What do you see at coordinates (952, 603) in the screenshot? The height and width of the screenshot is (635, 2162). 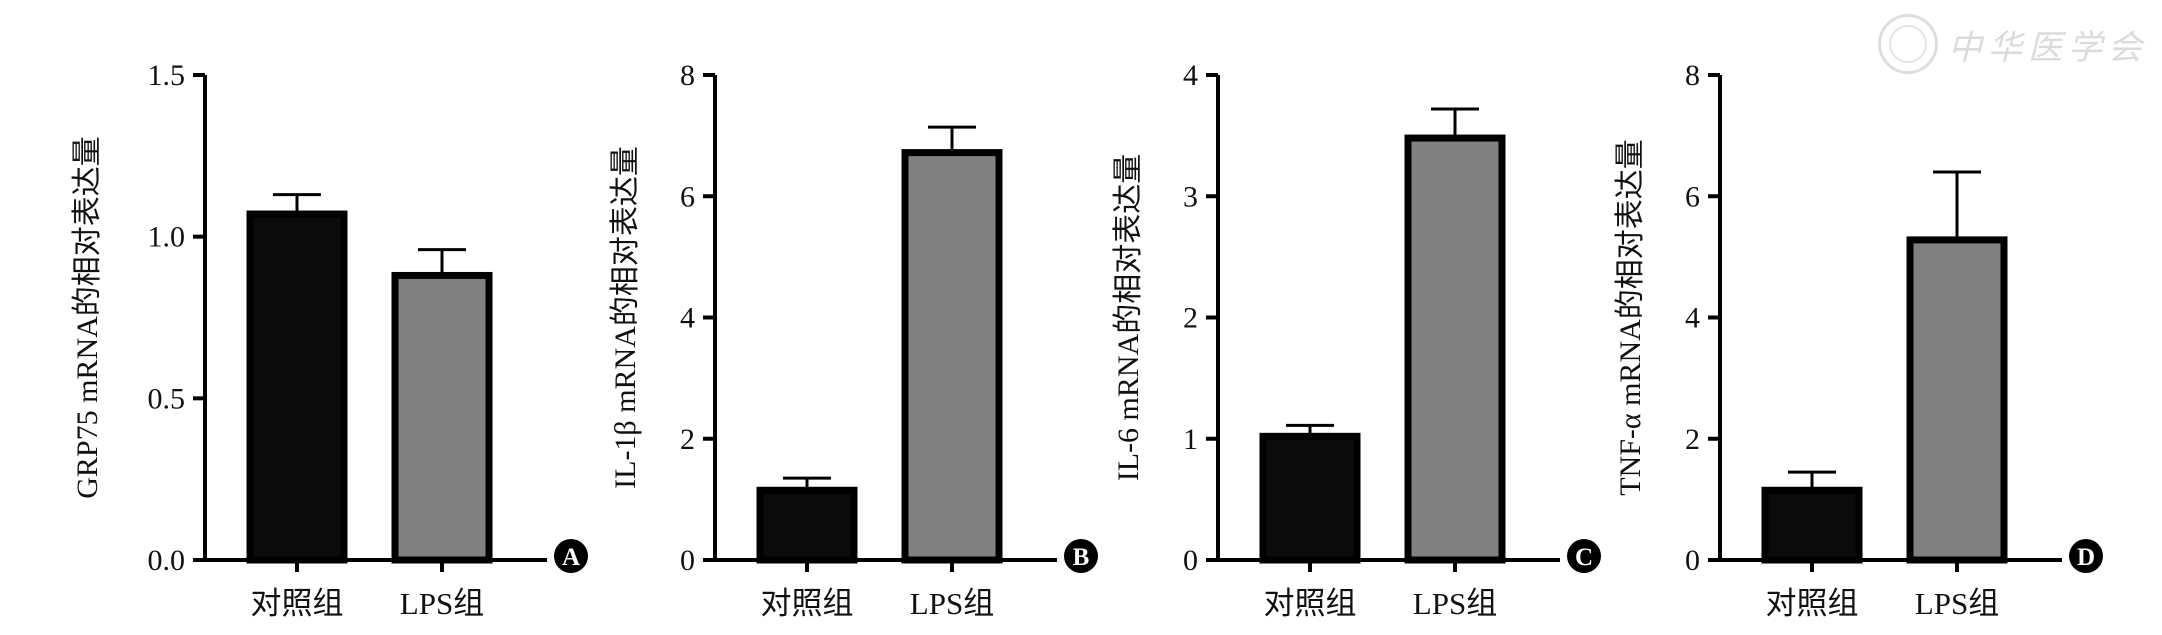 I see `panel-b-category-label: LPS组` at bounding box center [952, 603].